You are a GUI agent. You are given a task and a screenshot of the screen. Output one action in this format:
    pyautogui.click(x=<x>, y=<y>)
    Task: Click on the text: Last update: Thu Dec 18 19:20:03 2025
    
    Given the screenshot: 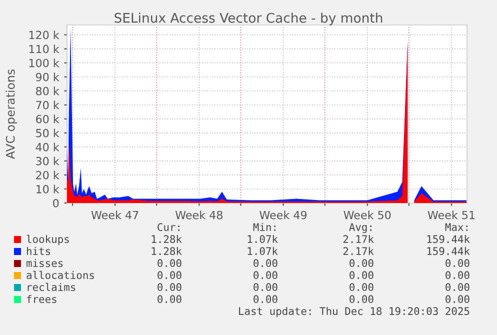 What is the action you would take?
    pyautogui.click(x=354, y=312)
    